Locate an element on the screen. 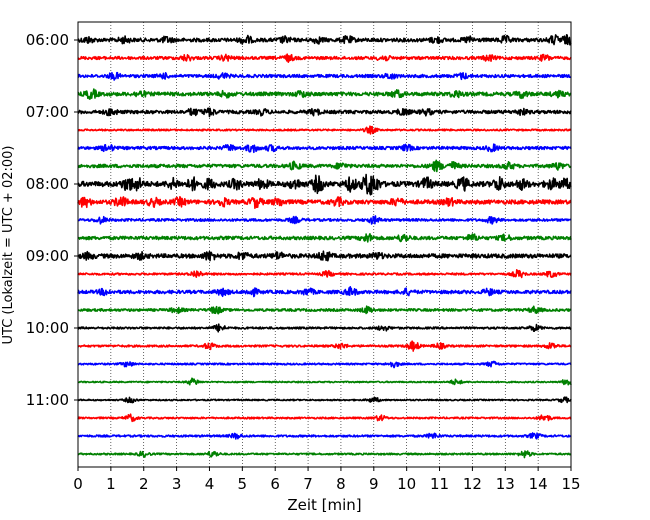  x-tick-label: 15 is located at coordinates (570, 484).